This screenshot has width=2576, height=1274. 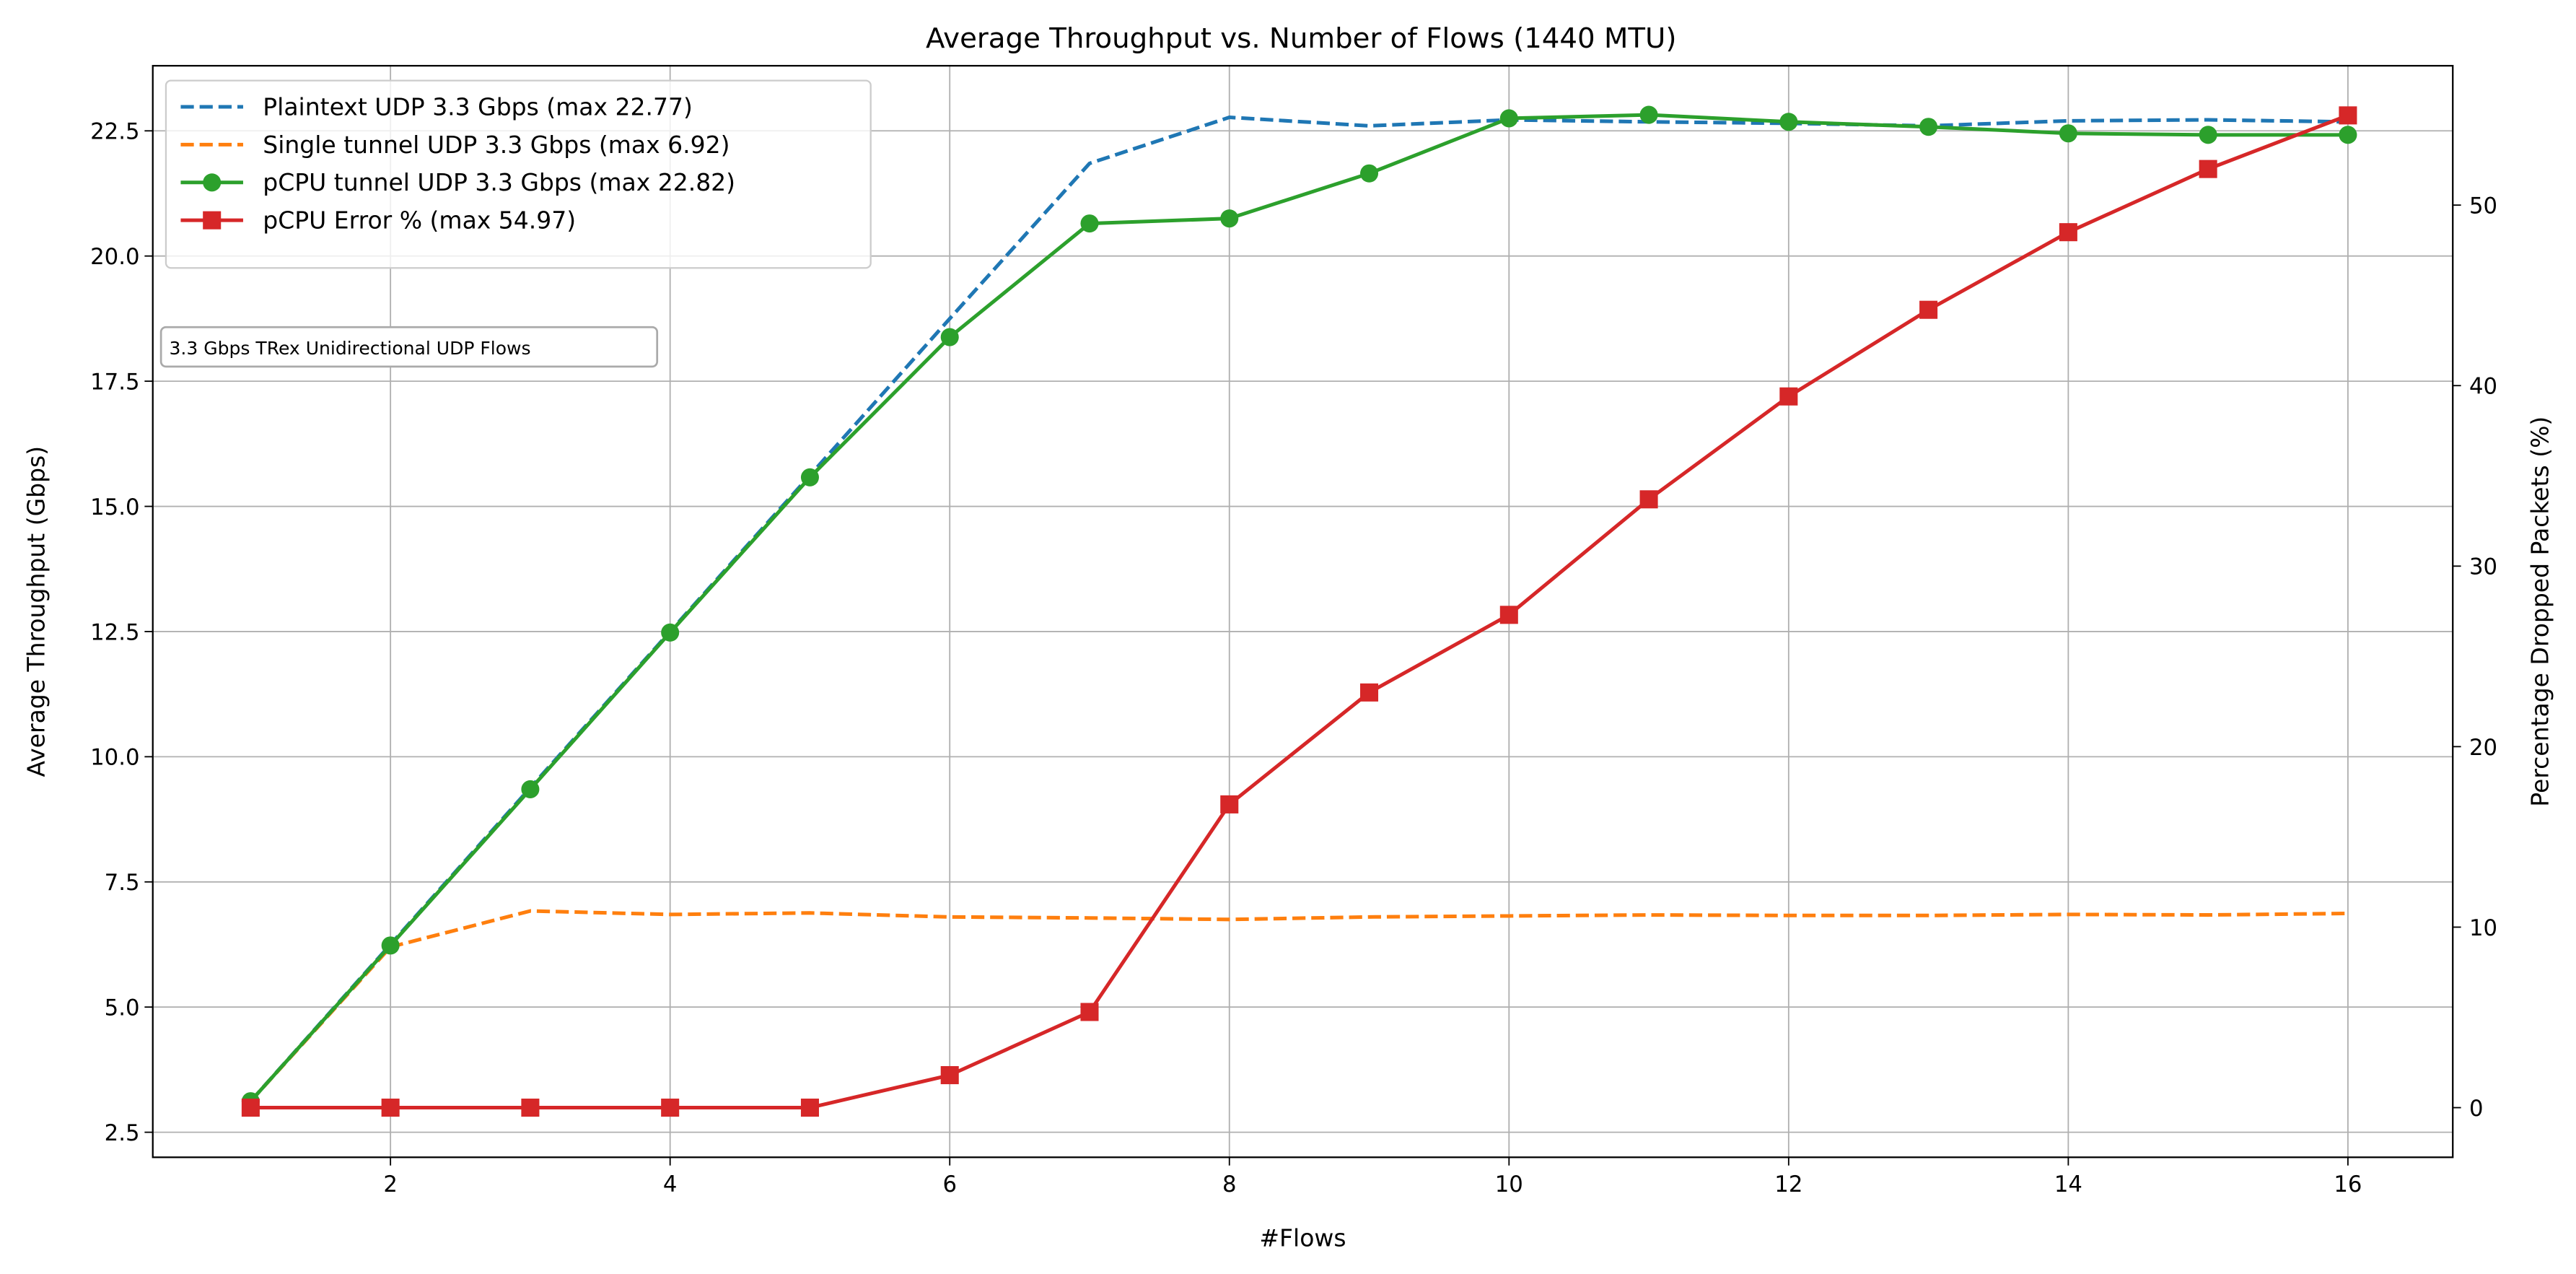 I want to click on annotation-box: 3.3 Gbps TRex Unidirectional UDP Flows, so click(x=409, y=347).